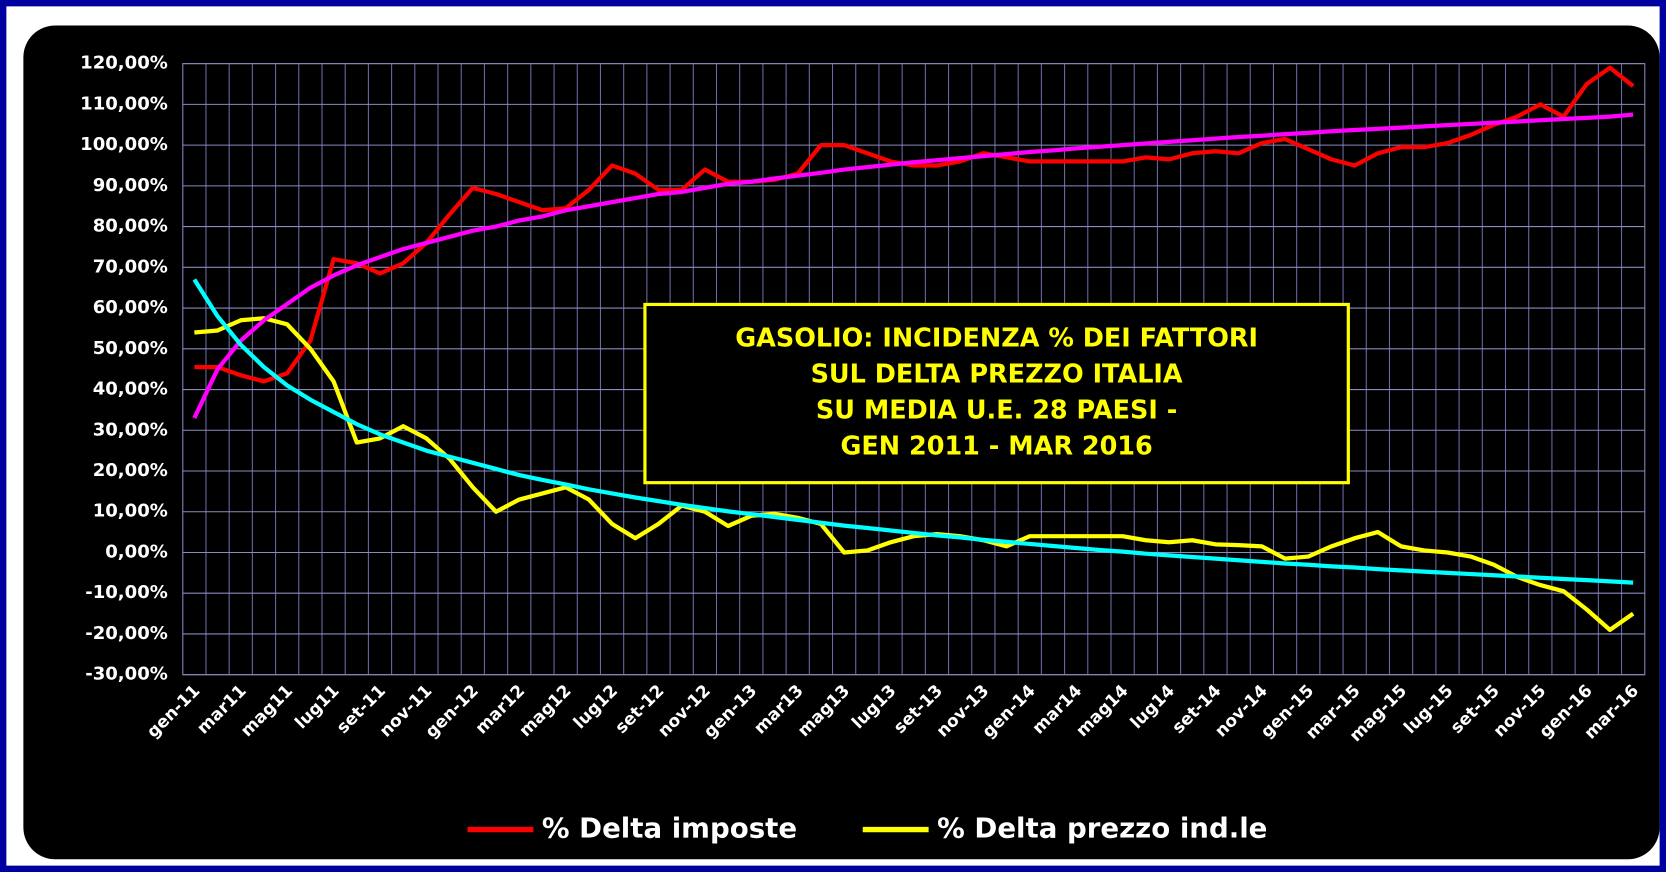  What do you see at coordinates (126, 633) in the screenshot?
I see `y-tick-label: -20,00%` at bounding box center [126, 633].